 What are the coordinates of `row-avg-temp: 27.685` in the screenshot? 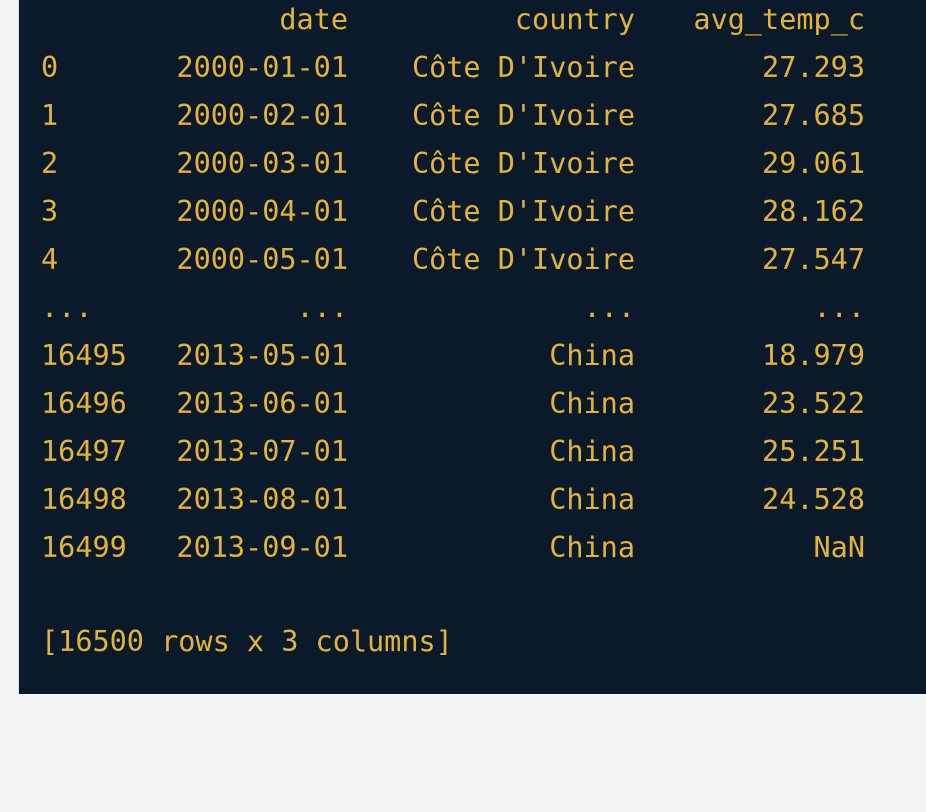 It's located at (813, 115).